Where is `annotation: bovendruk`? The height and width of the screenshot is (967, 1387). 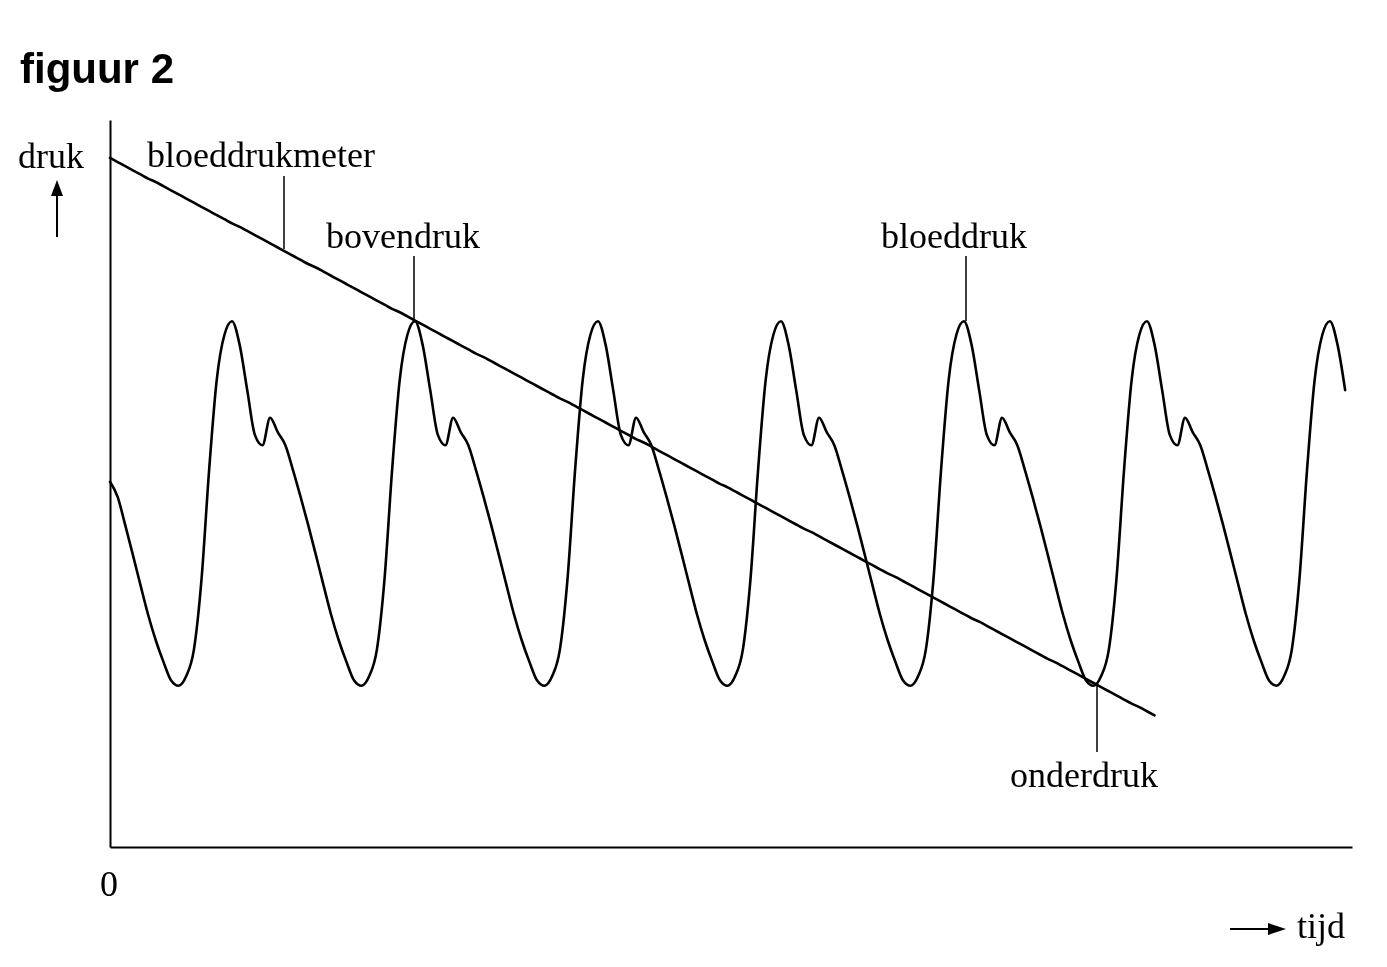
annotation: bovendruk is located at coordinates (403, 236).